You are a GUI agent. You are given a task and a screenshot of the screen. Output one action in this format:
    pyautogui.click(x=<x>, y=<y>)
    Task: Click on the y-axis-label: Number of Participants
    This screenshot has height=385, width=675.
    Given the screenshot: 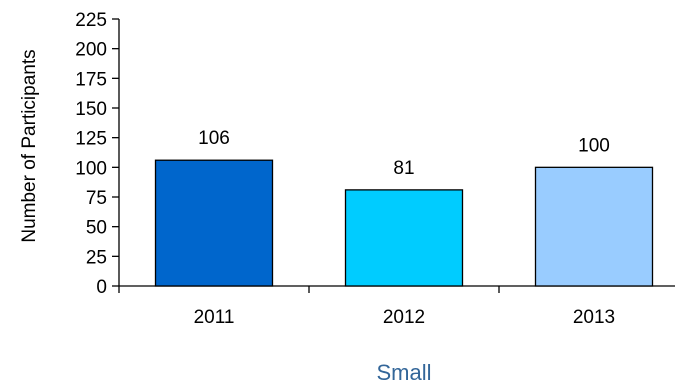 What is the action you would take?
    pyautogui.click(x=29, y=145)
    